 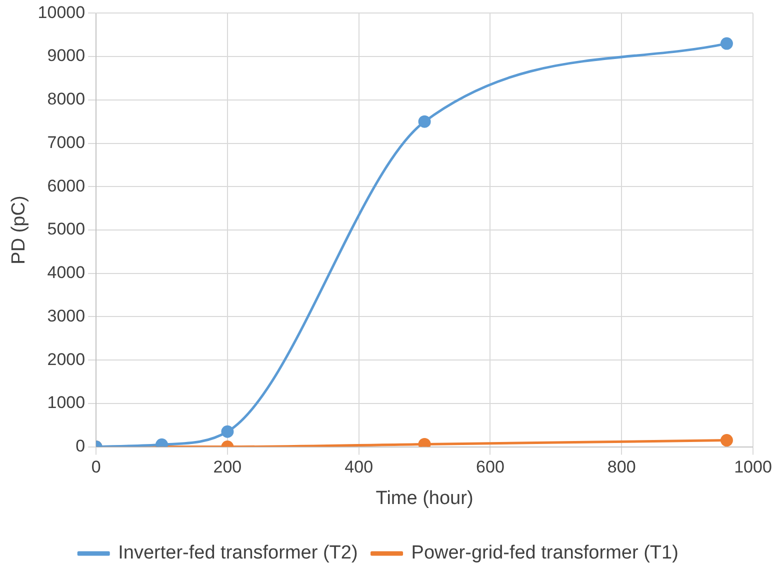 What do you see at coordinates (227, 467) in the screenshot?
I see `x-tick-label: 200` at bounding box center [227, 467].